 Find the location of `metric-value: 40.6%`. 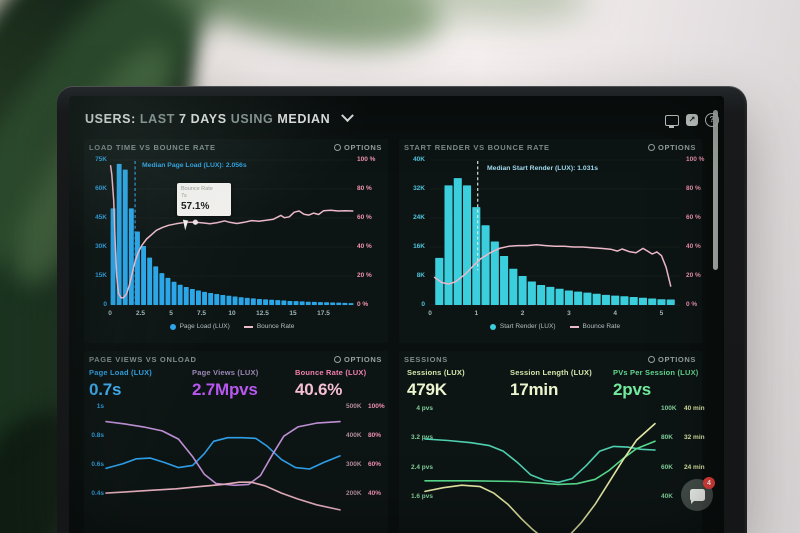

metric-value: 40.6% is located at coordinates (319, 389).